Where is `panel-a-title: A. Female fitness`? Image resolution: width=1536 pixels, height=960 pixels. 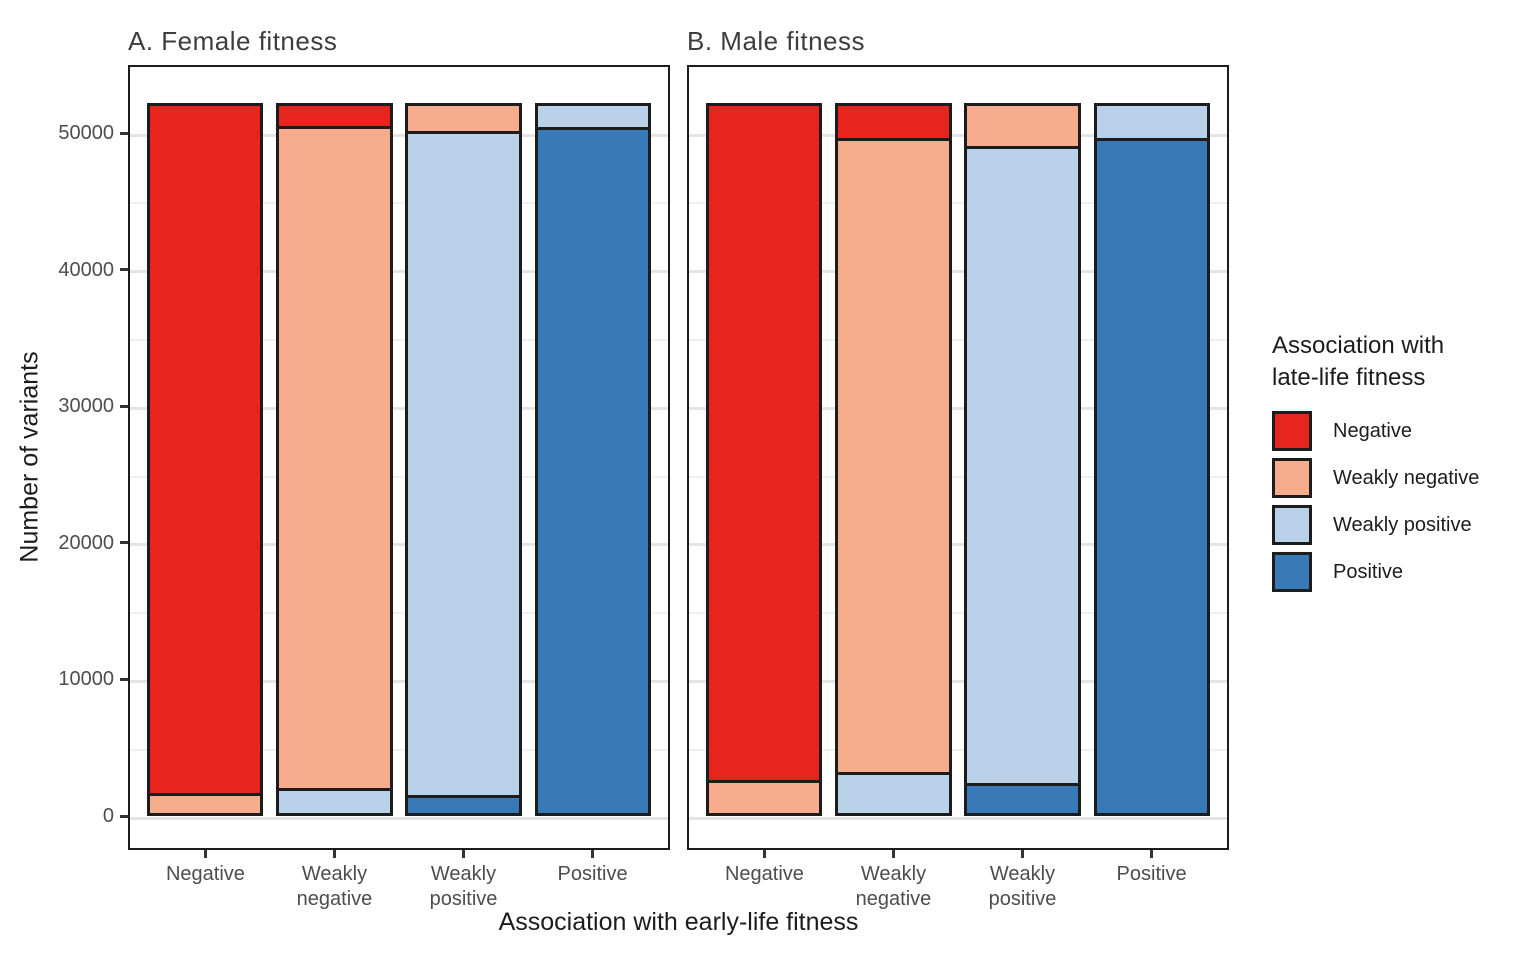
panel-a-title: A. Female fitness is located at coordinates (233, 41).